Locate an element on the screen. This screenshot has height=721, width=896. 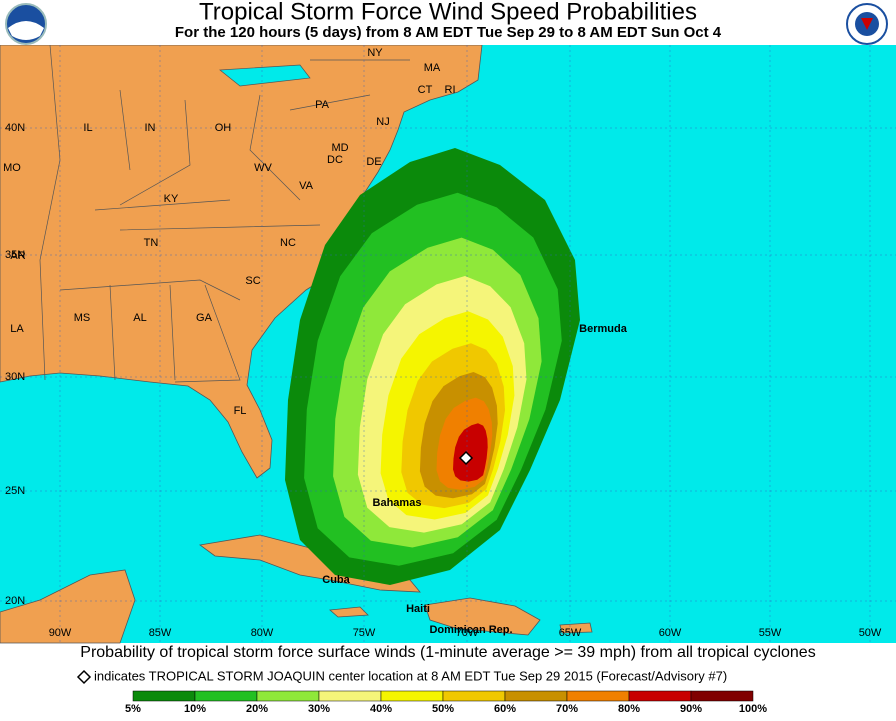
latitude-label: 30N is located at coordinates (15, 377).